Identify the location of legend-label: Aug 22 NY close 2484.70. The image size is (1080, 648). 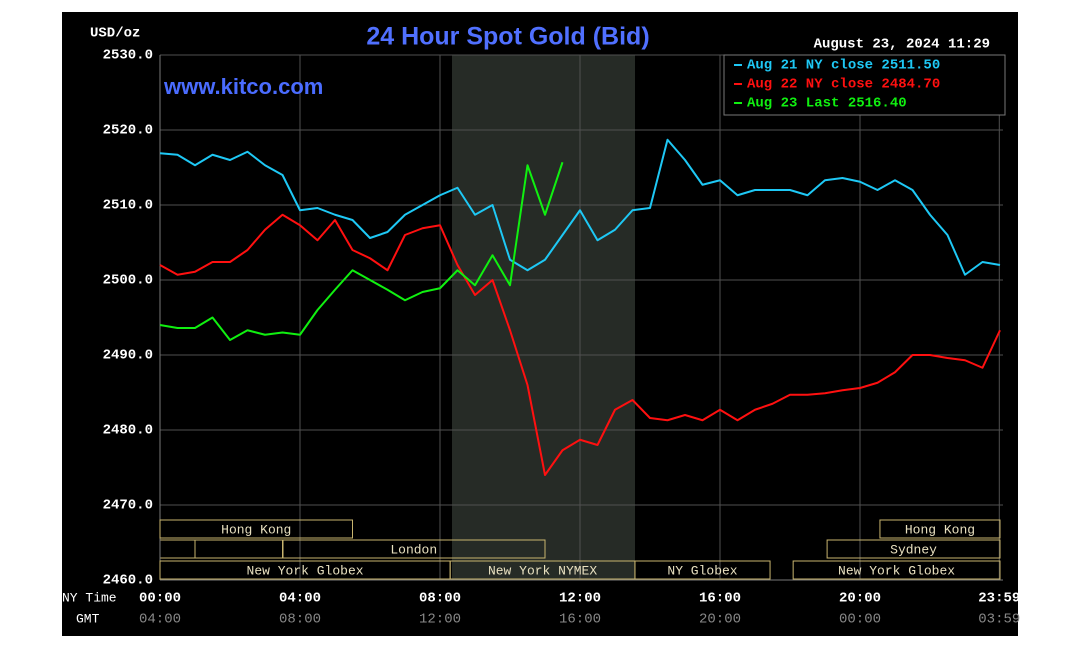
(843, 85).